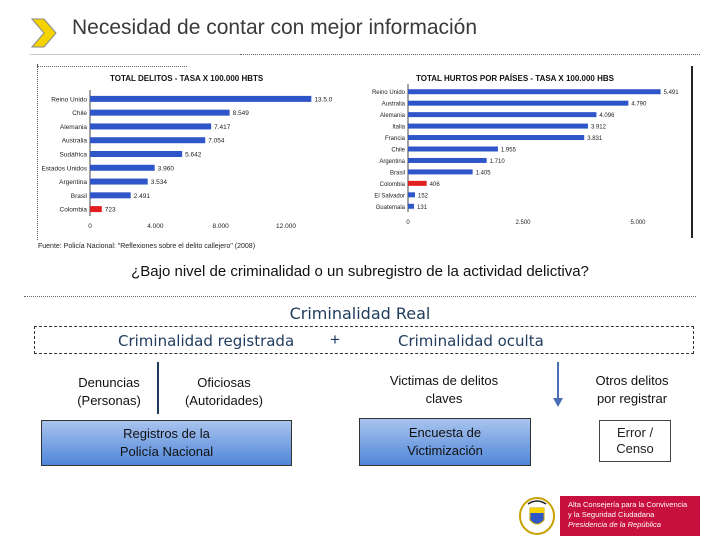 The width and height of the screenshot is (720, 540). Describe the element at coordinates (484, 173) in the screenshot. I see `data-label: 1.405` at that location.